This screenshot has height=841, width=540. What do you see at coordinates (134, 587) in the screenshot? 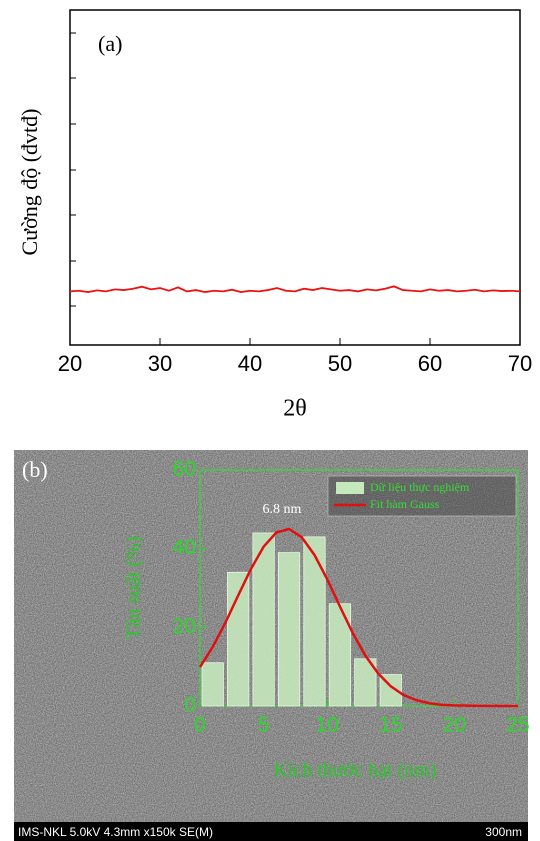
I see `y-axis-label: Tần suất (%)` at bounding box center [134, 587].